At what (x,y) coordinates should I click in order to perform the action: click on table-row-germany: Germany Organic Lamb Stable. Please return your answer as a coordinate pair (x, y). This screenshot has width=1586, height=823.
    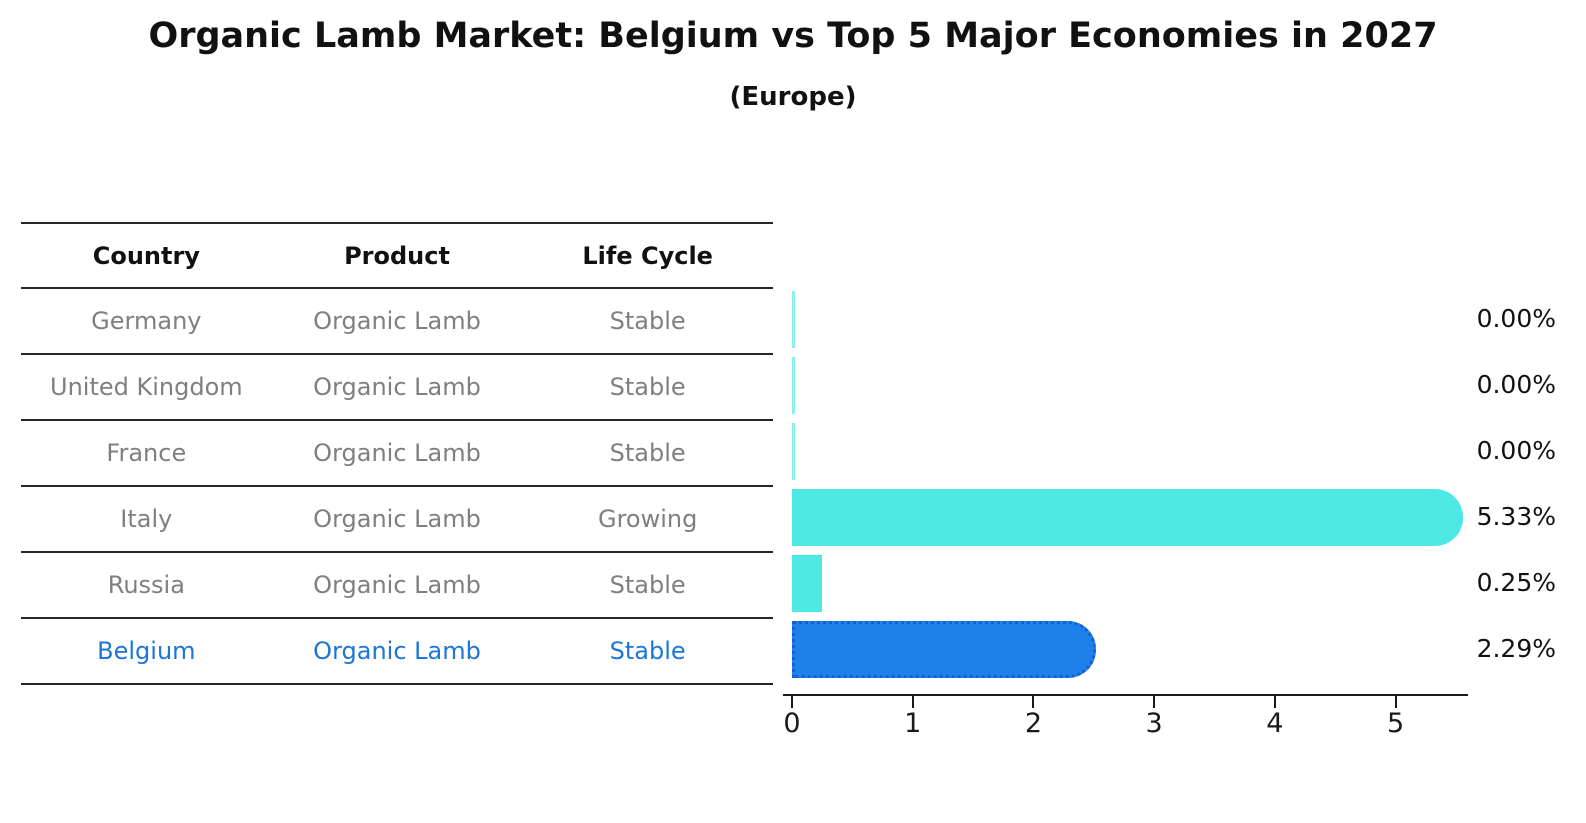
    Looking at the image, I should click on (397, 322).